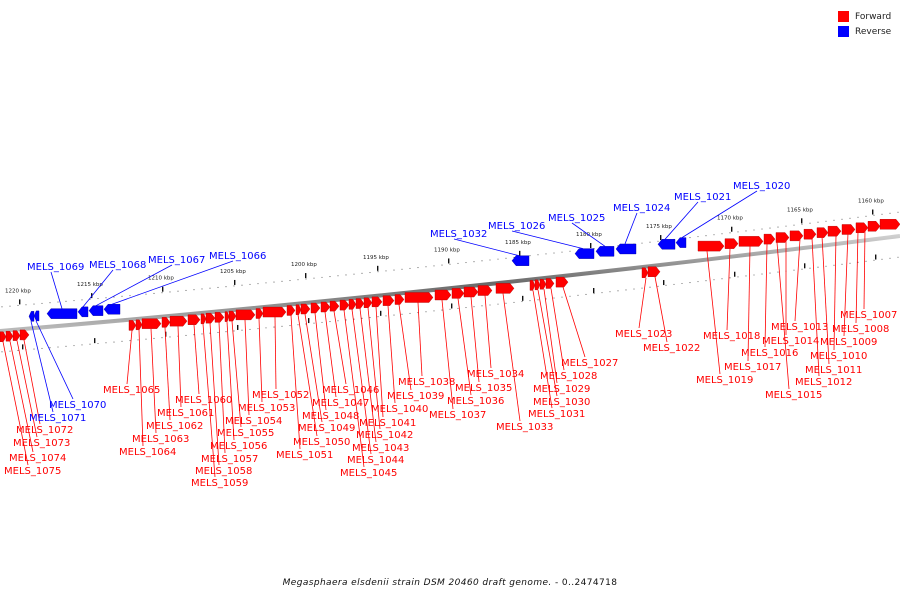 This screenshot has width=900, height=600. I want to click on gene-label-mels-1069: MELS_1069, so click(55, 267).